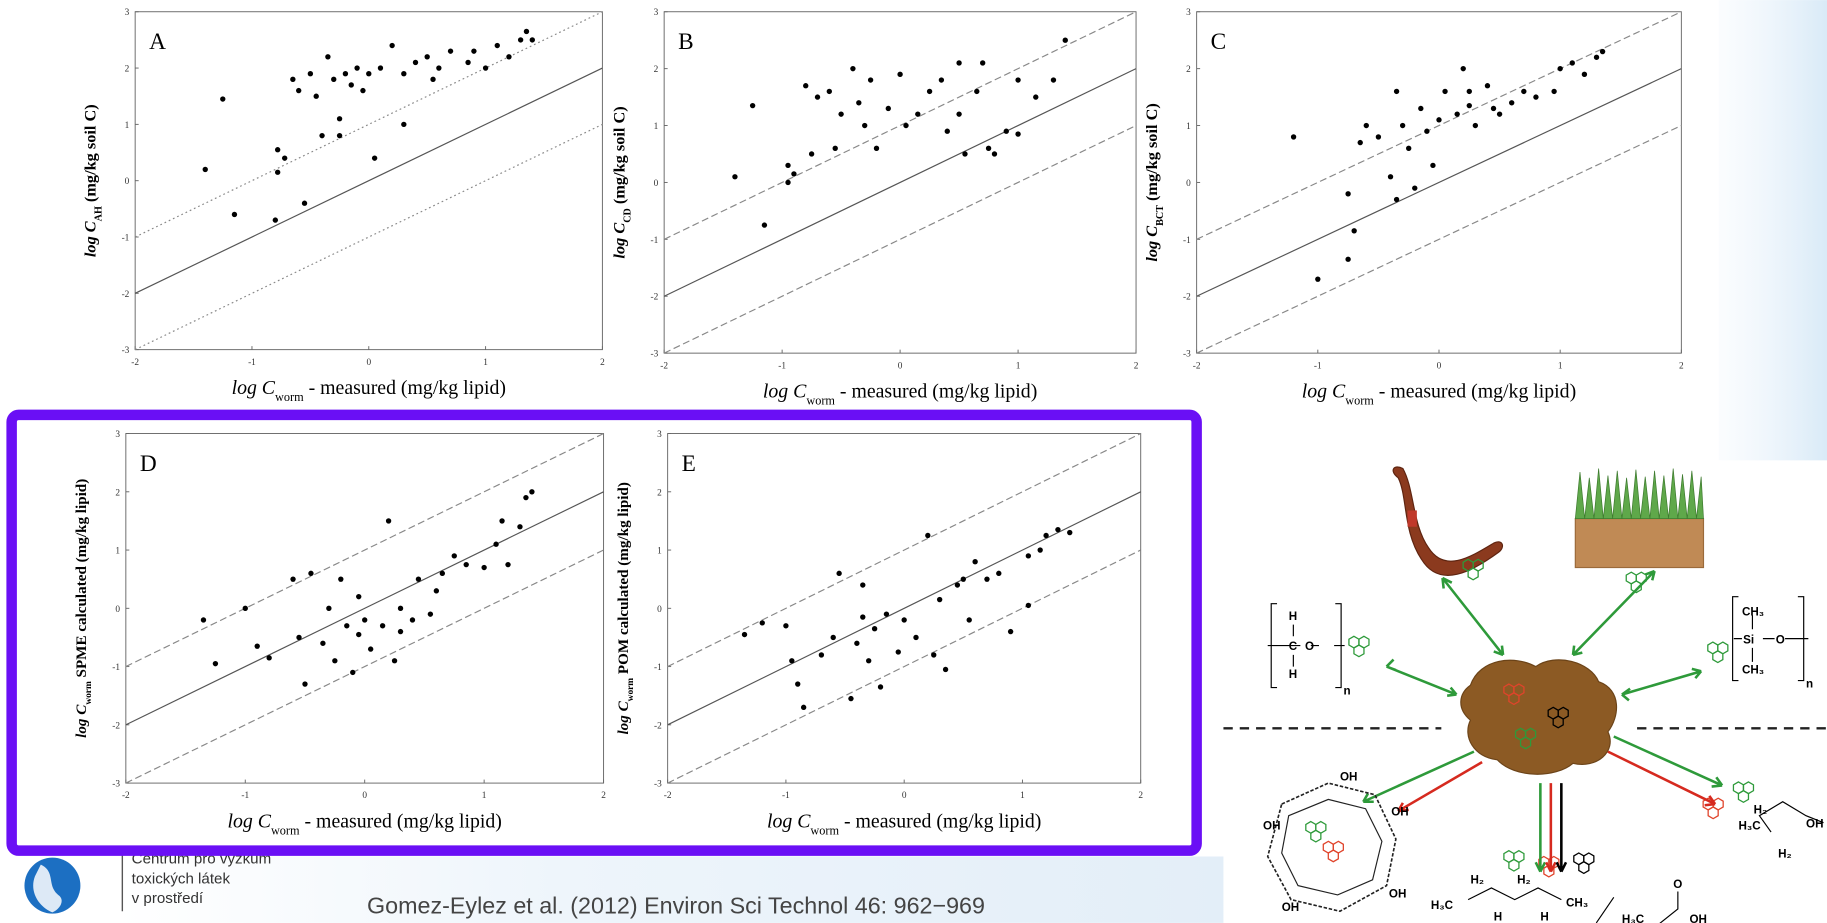  What do you see at coordinates (1187, 355) in the screenshot?
I see `y-tick-label: -3` at bounding box center [1187, 355].